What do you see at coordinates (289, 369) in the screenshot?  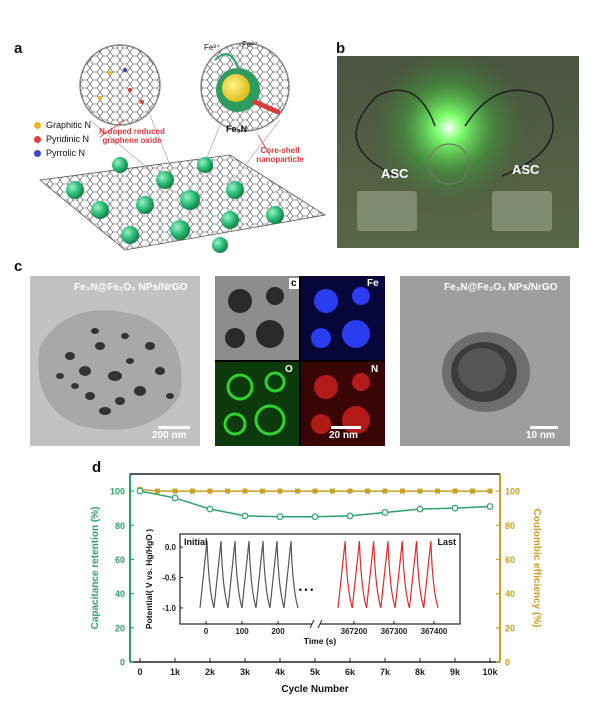 I see `eds-label-o: O` at bounding box center [289, 369].